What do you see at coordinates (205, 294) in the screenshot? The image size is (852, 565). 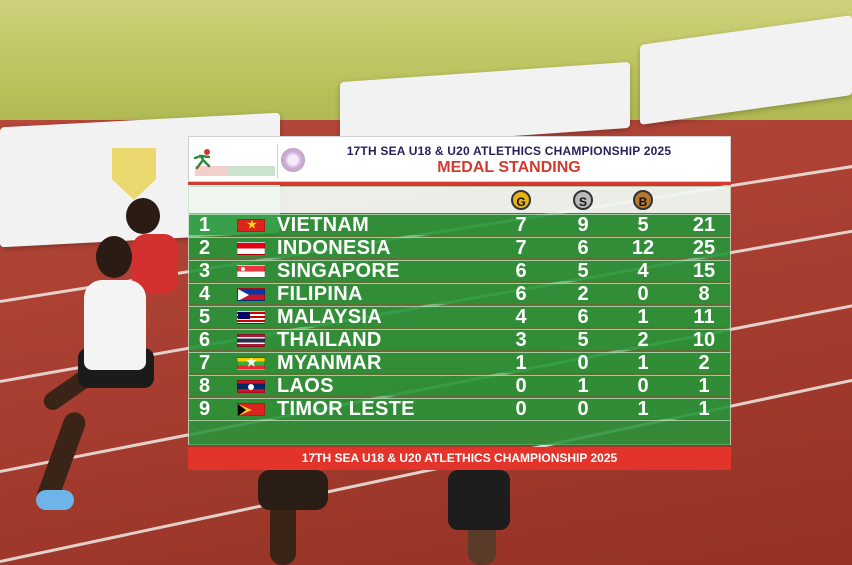 I see `rank: 4` at bounding box center [205, 294].